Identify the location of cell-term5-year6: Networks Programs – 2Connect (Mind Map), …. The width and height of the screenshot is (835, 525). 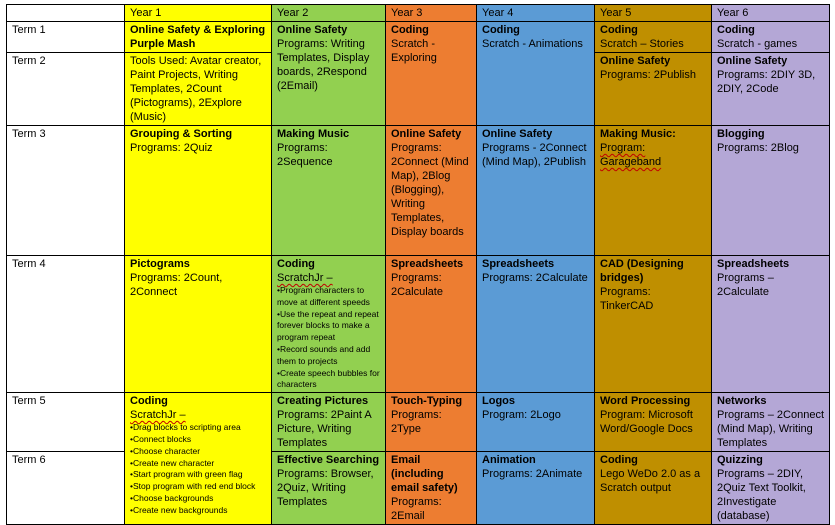
(770, 422).